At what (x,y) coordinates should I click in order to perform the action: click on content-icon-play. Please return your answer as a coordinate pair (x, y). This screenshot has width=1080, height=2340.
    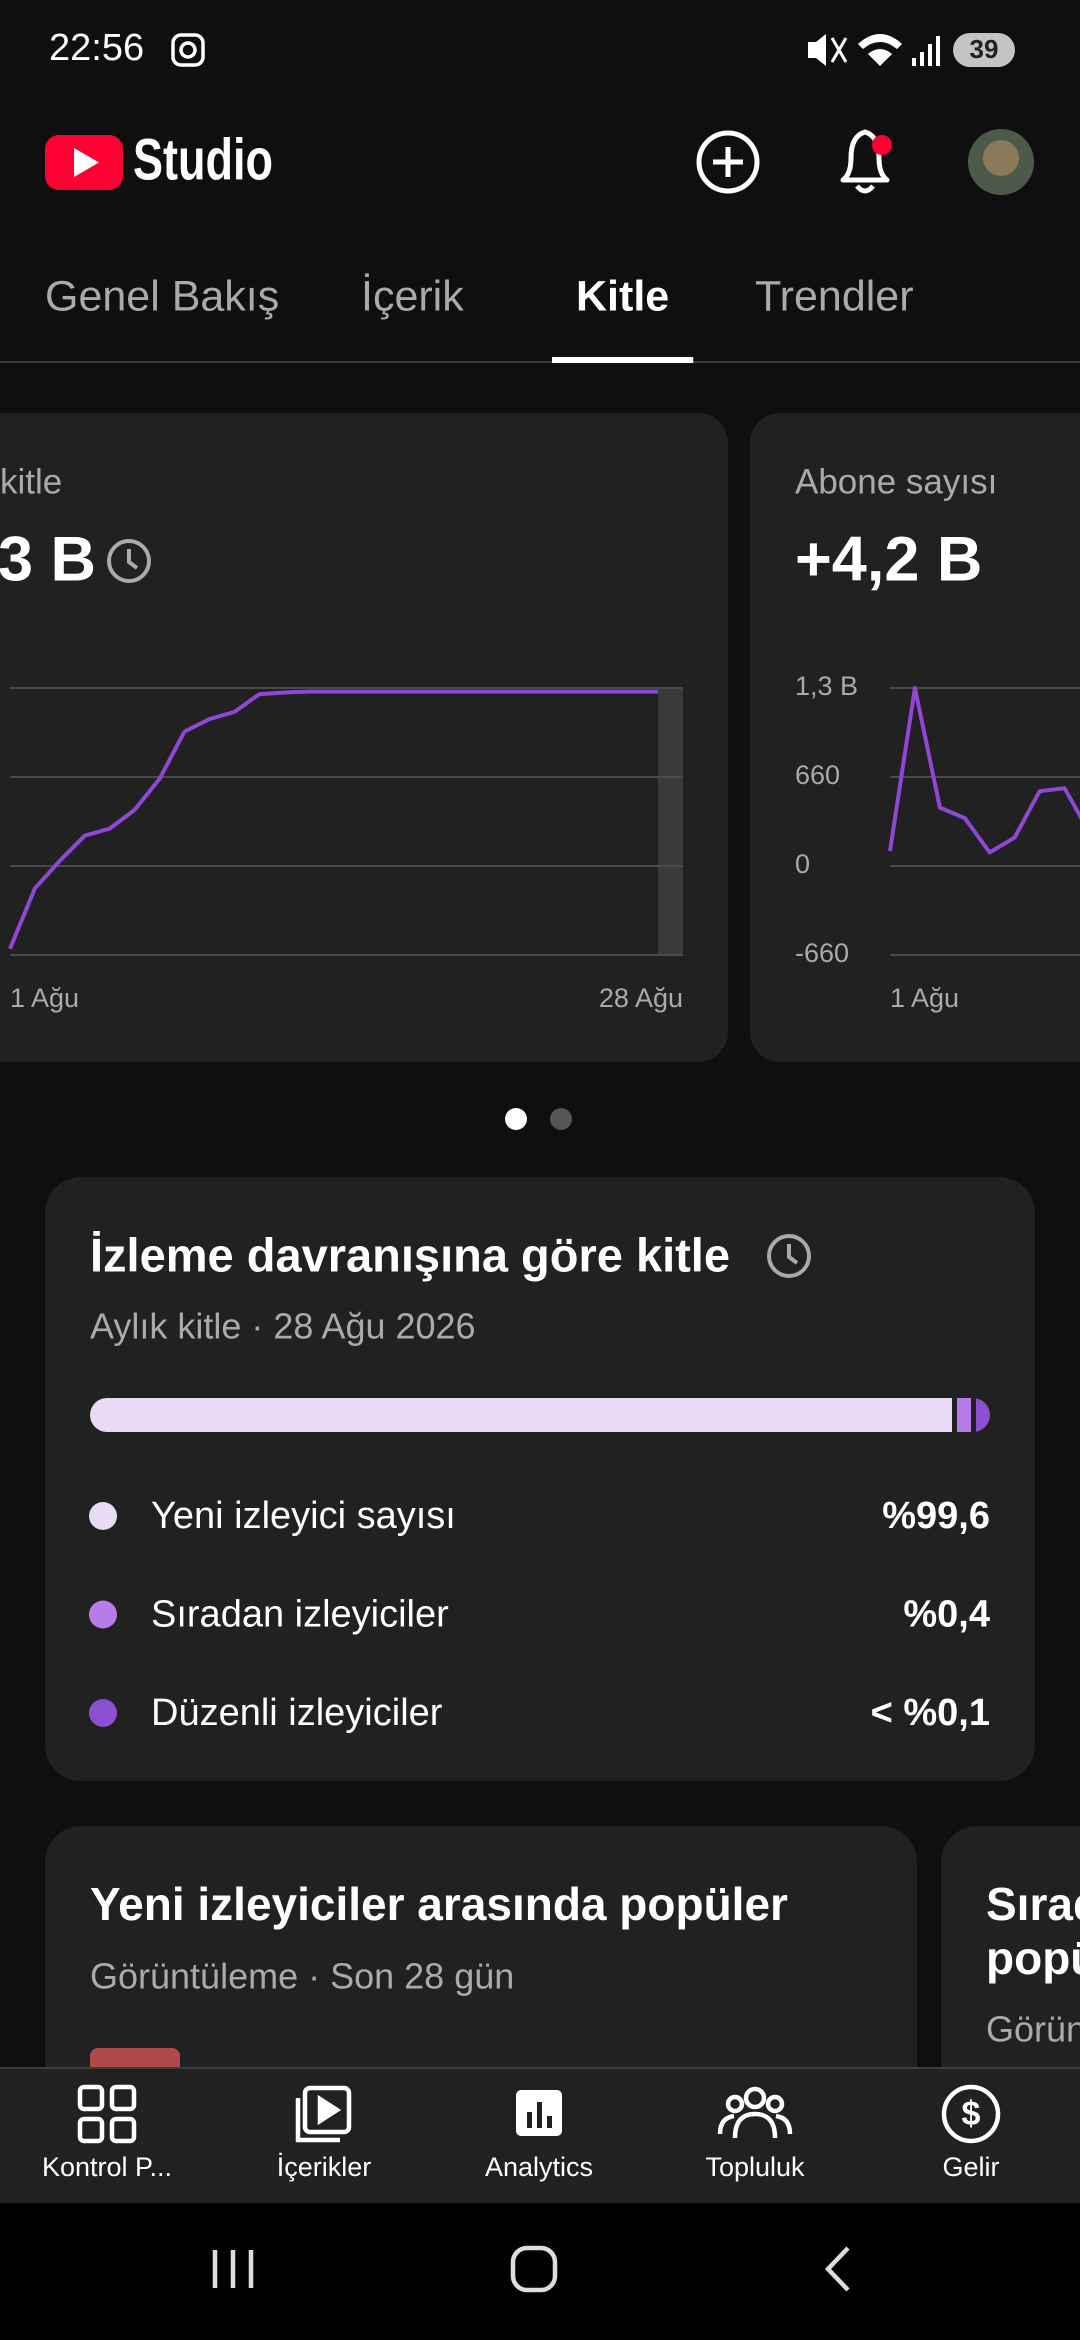
    Looking at the image, I should click on (329, 2110).